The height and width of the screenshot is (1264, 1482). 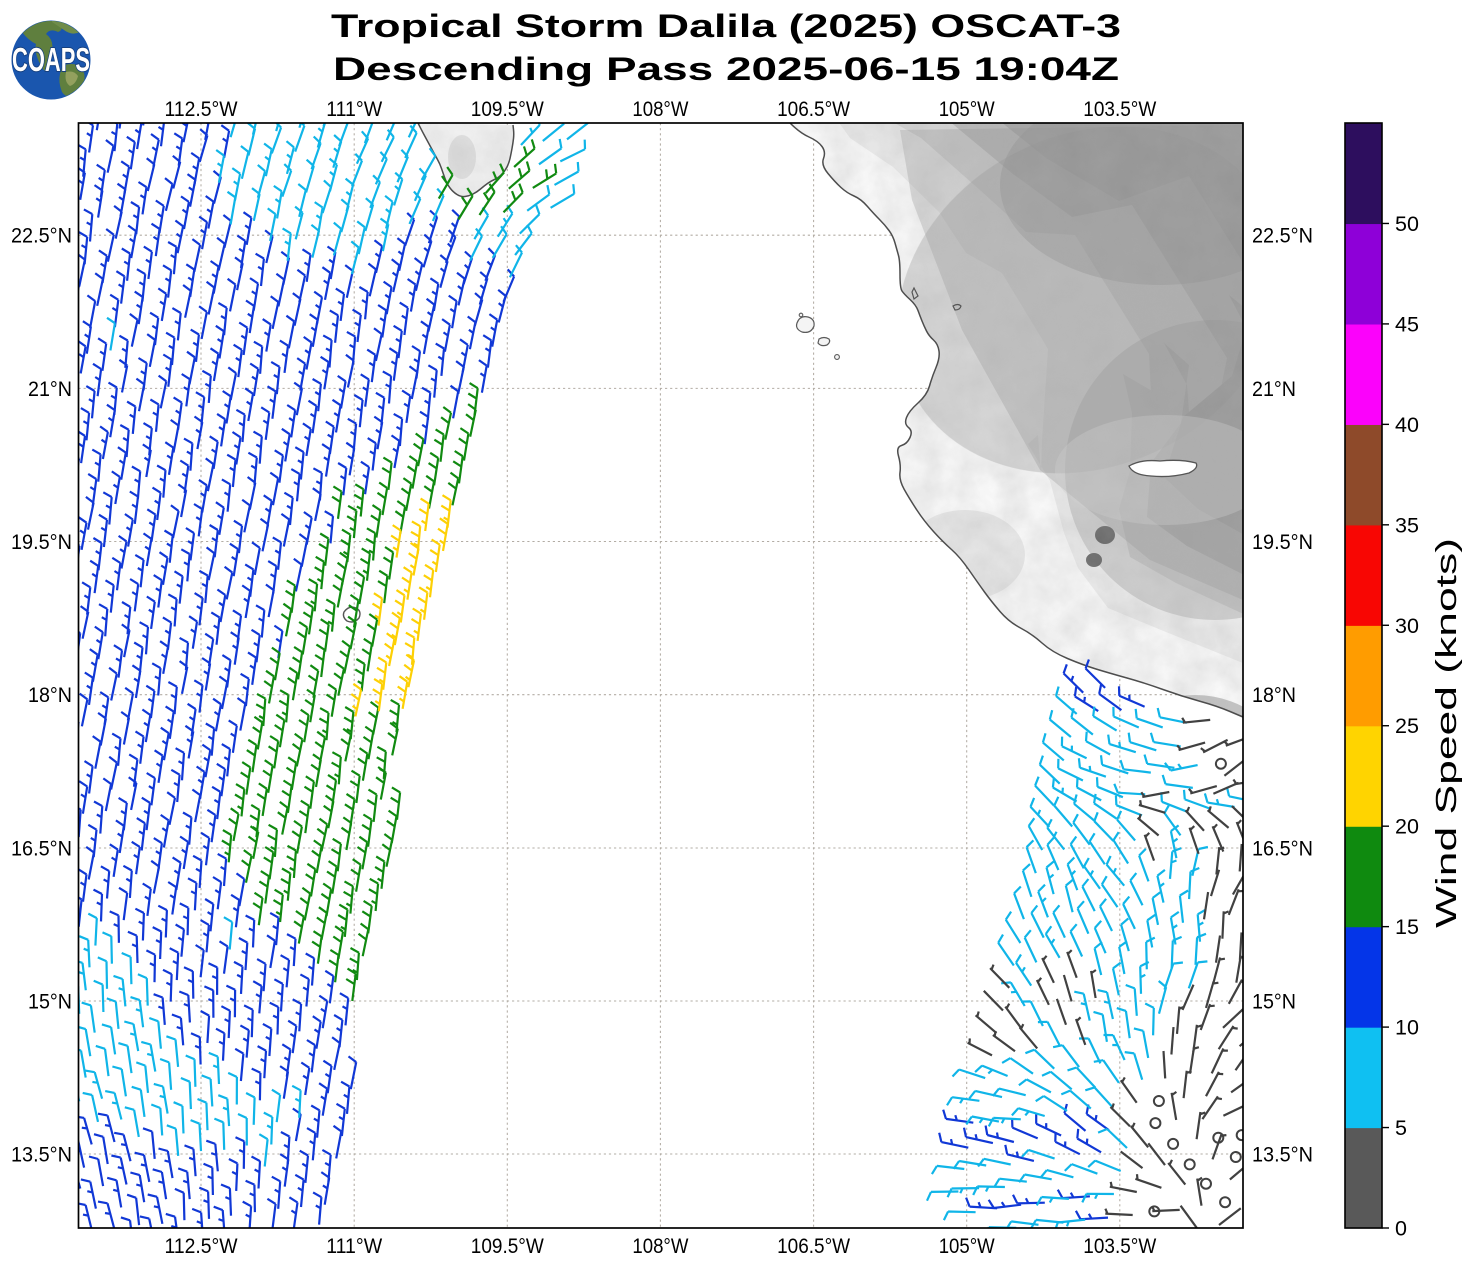 What do you see at coordinates (1407, 626) in the screenshot?
I see `svg-text: 30` at bounding box center [1407, 626].